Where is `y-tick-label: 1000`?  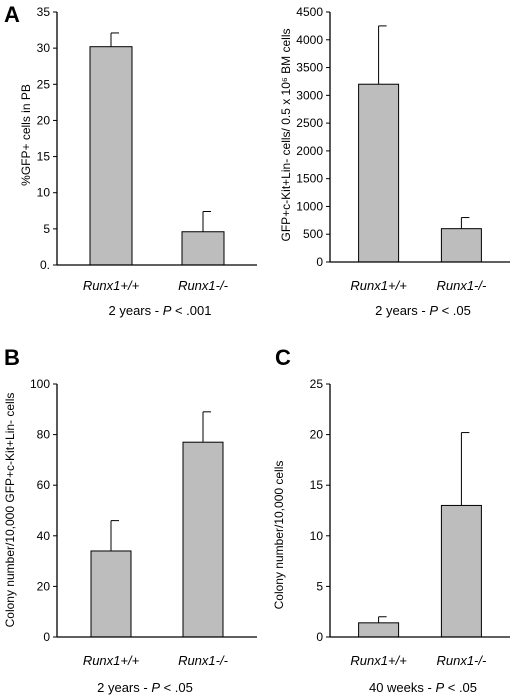
y-tick-label: 1000 is located at coordinates (309, 206).